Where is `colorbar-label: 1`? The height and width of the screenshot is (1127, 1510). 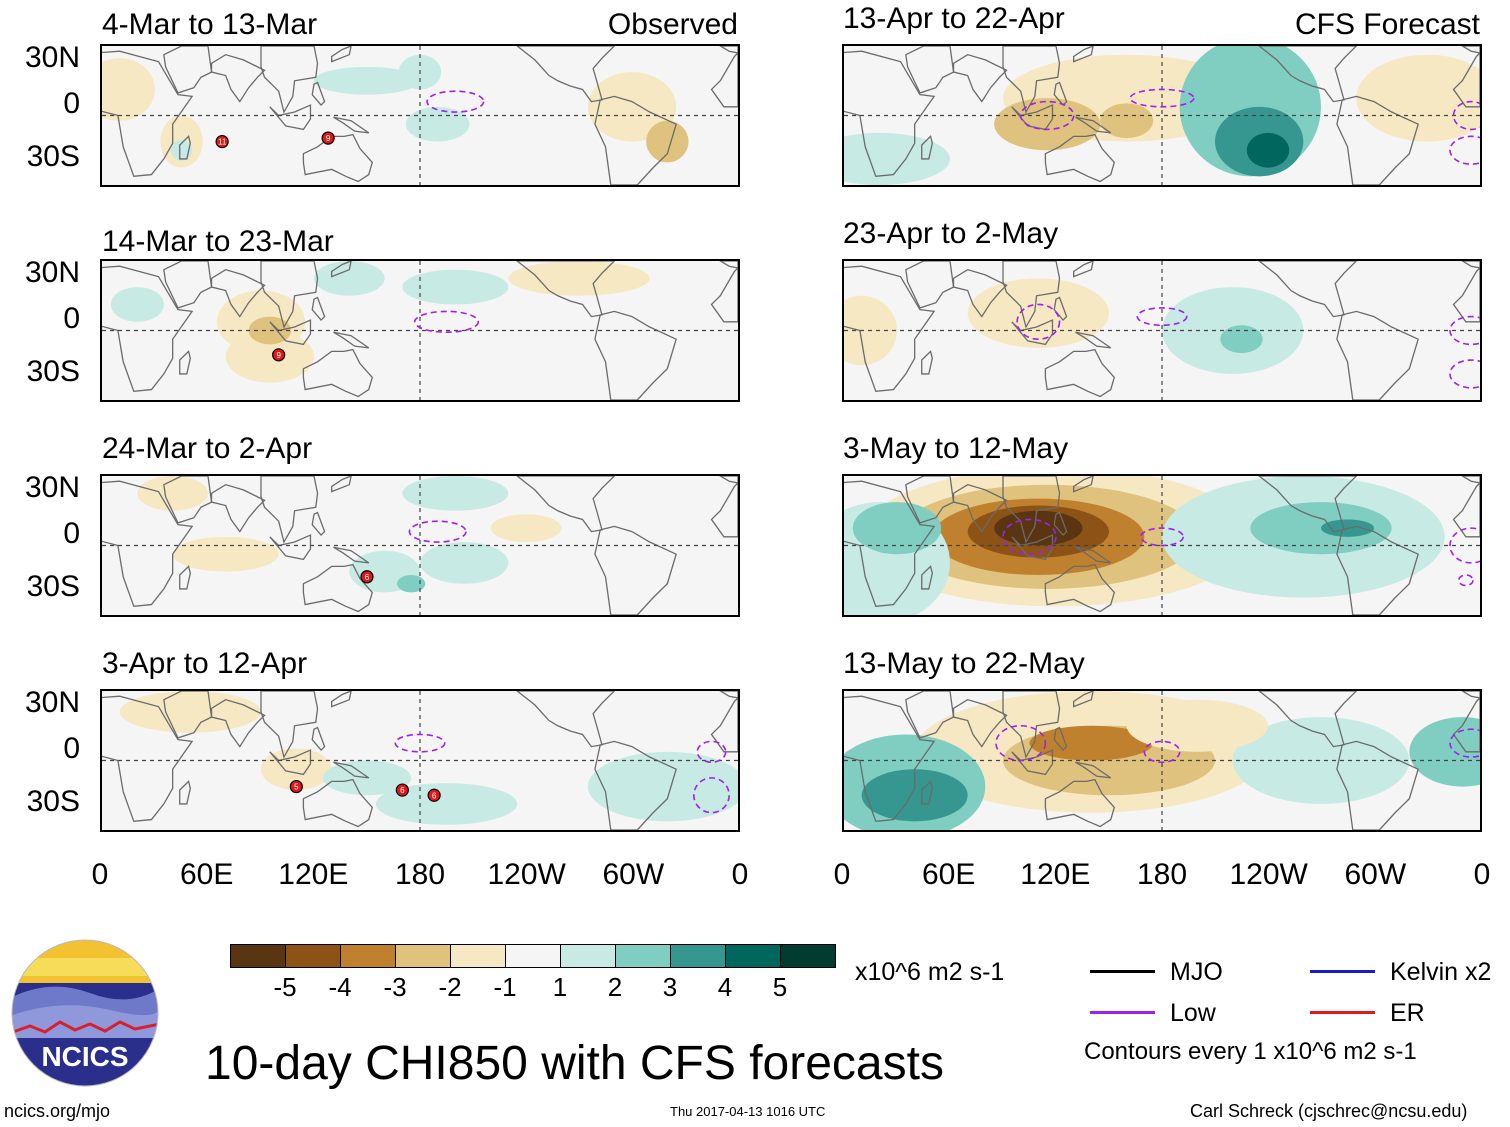 colorbar-label: 1 is located at coordinates (560, 987).